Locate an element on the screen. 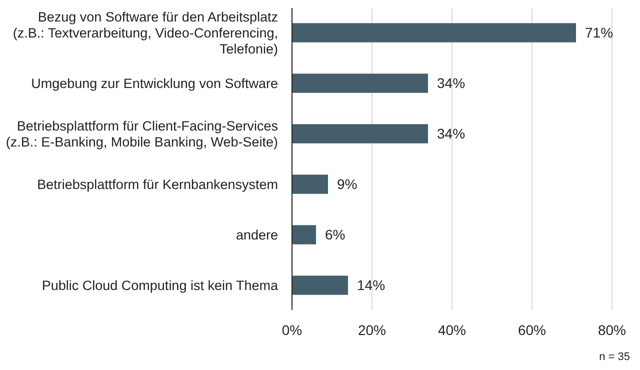  x-tick-label: 80% is located at coordinates (612, 330).